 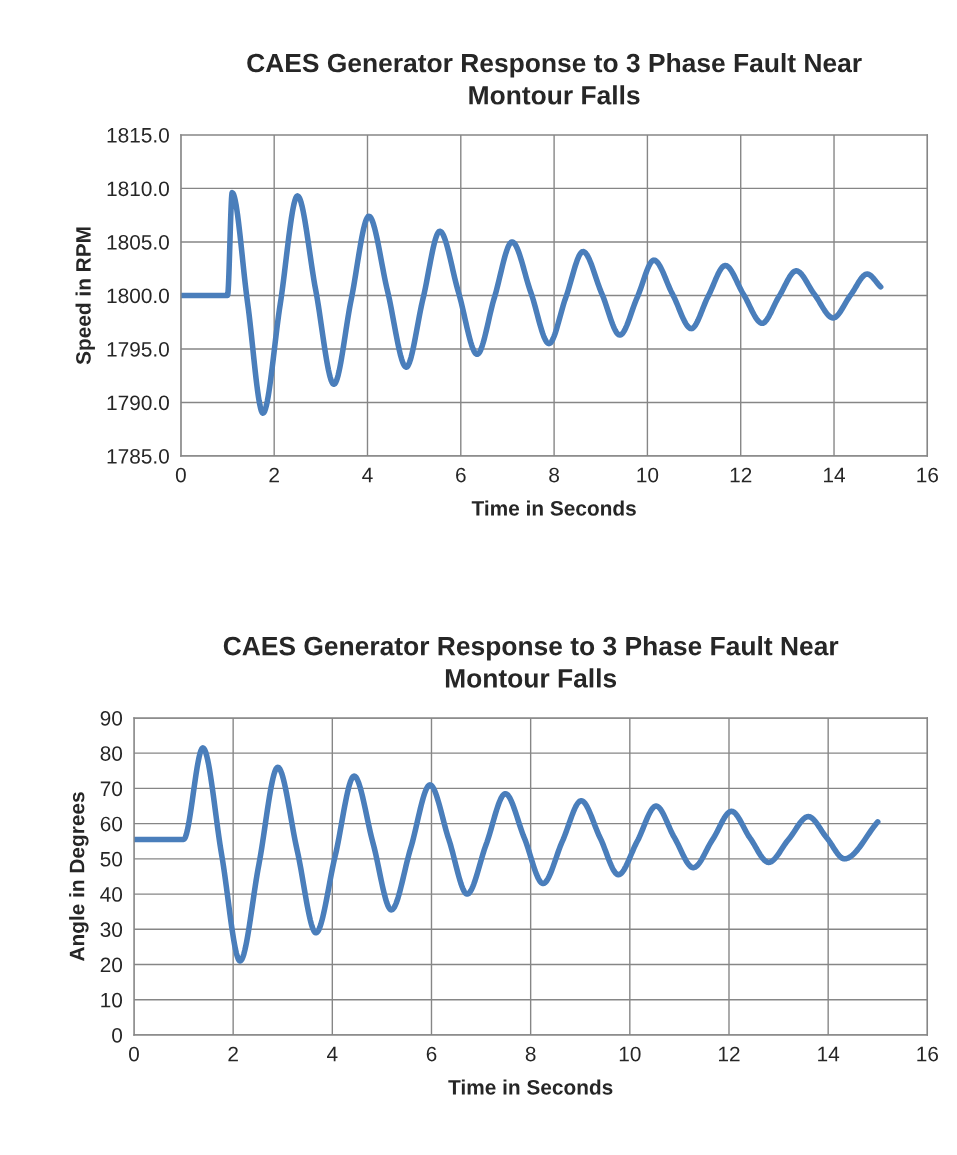 What do you see at coordinates (112, 1000) in the screenshot?
I see `y-tick-label: 10` at bounding box center [112, 1000].